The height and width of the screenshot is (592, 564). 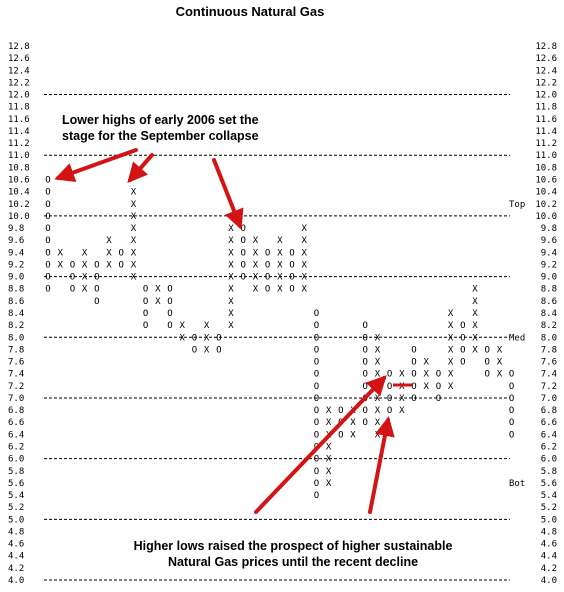 I want to click on y-tick-left: 11.4, so click(x=19, y=132).